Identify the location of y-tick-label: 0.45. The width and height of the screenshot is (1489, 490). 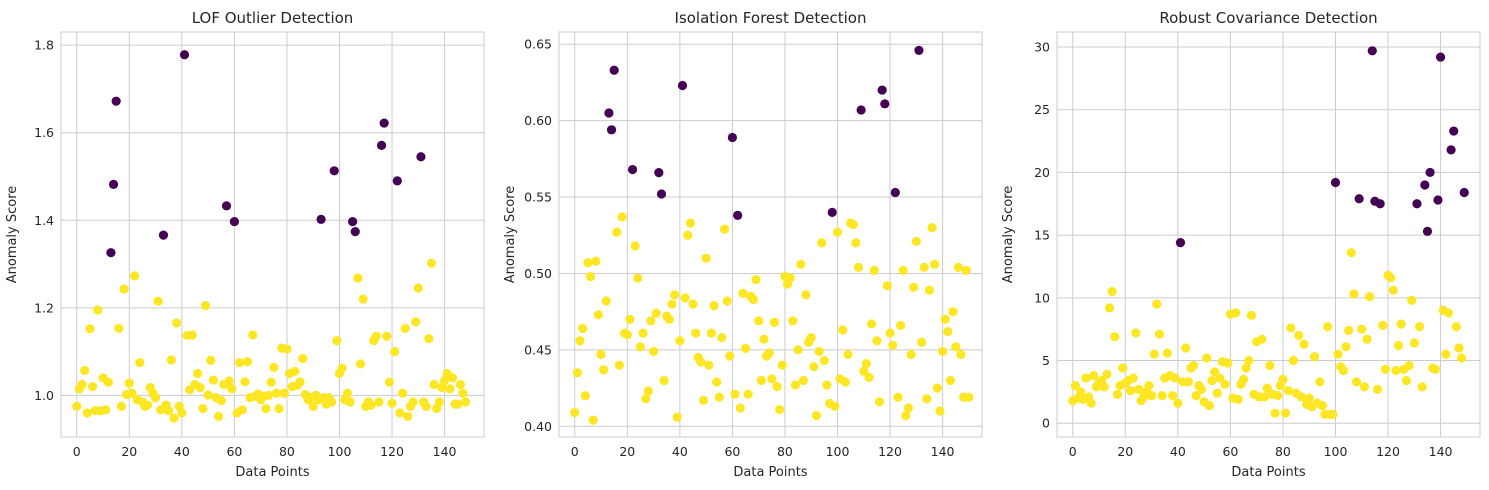
(538, 349).